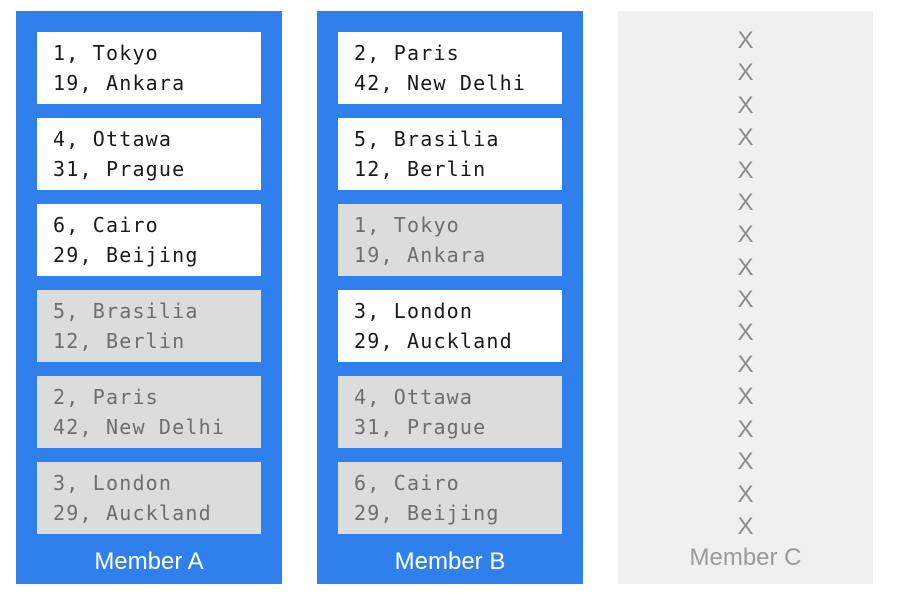  What do you see at coordinates (450, 498) in the screenshot?
I see `tablet-card-replica: 6, Cairo 29, Beijing` at bounding box center [450, 498].